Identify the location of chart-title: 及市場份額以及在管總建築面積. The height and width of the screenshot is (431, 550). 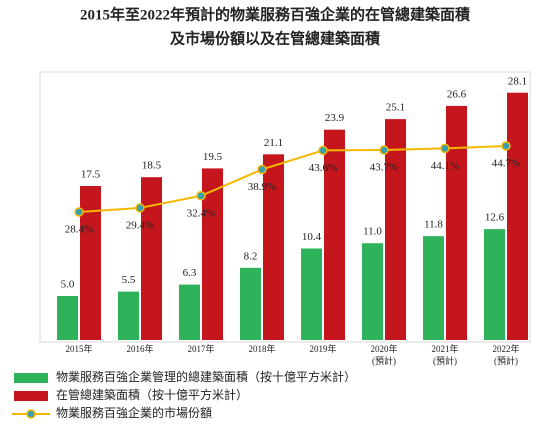
(275, 38).